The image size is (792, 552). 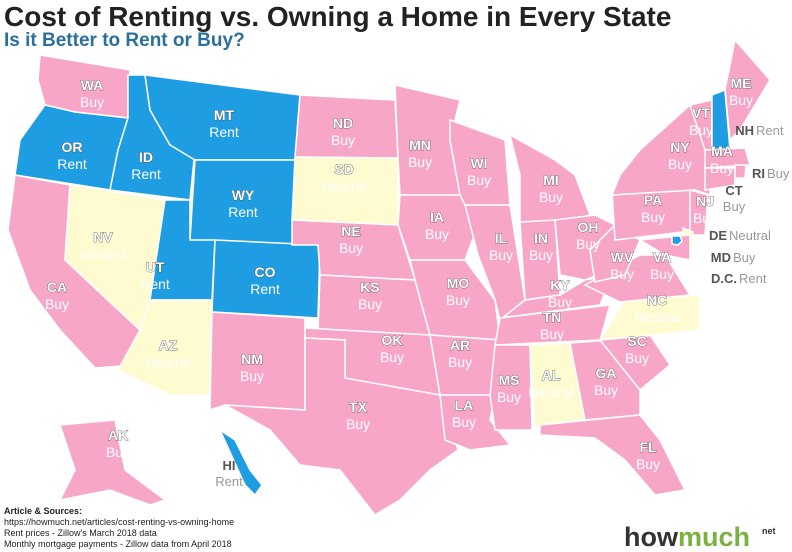 I want to click on state-abbr: AK, so click(x=118, y=435).